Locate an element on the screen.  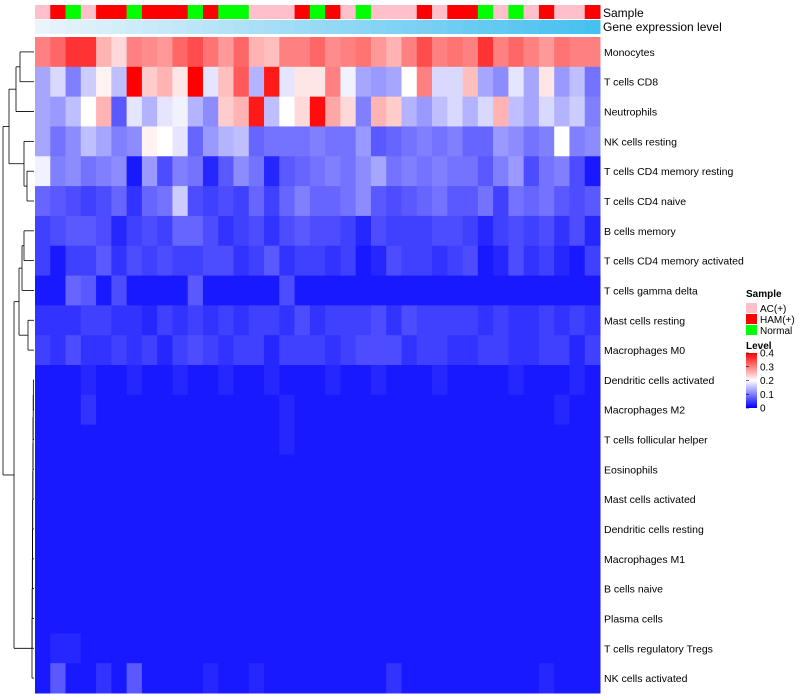
legend-entry-label: Normal is located at coordinates (776, 331).